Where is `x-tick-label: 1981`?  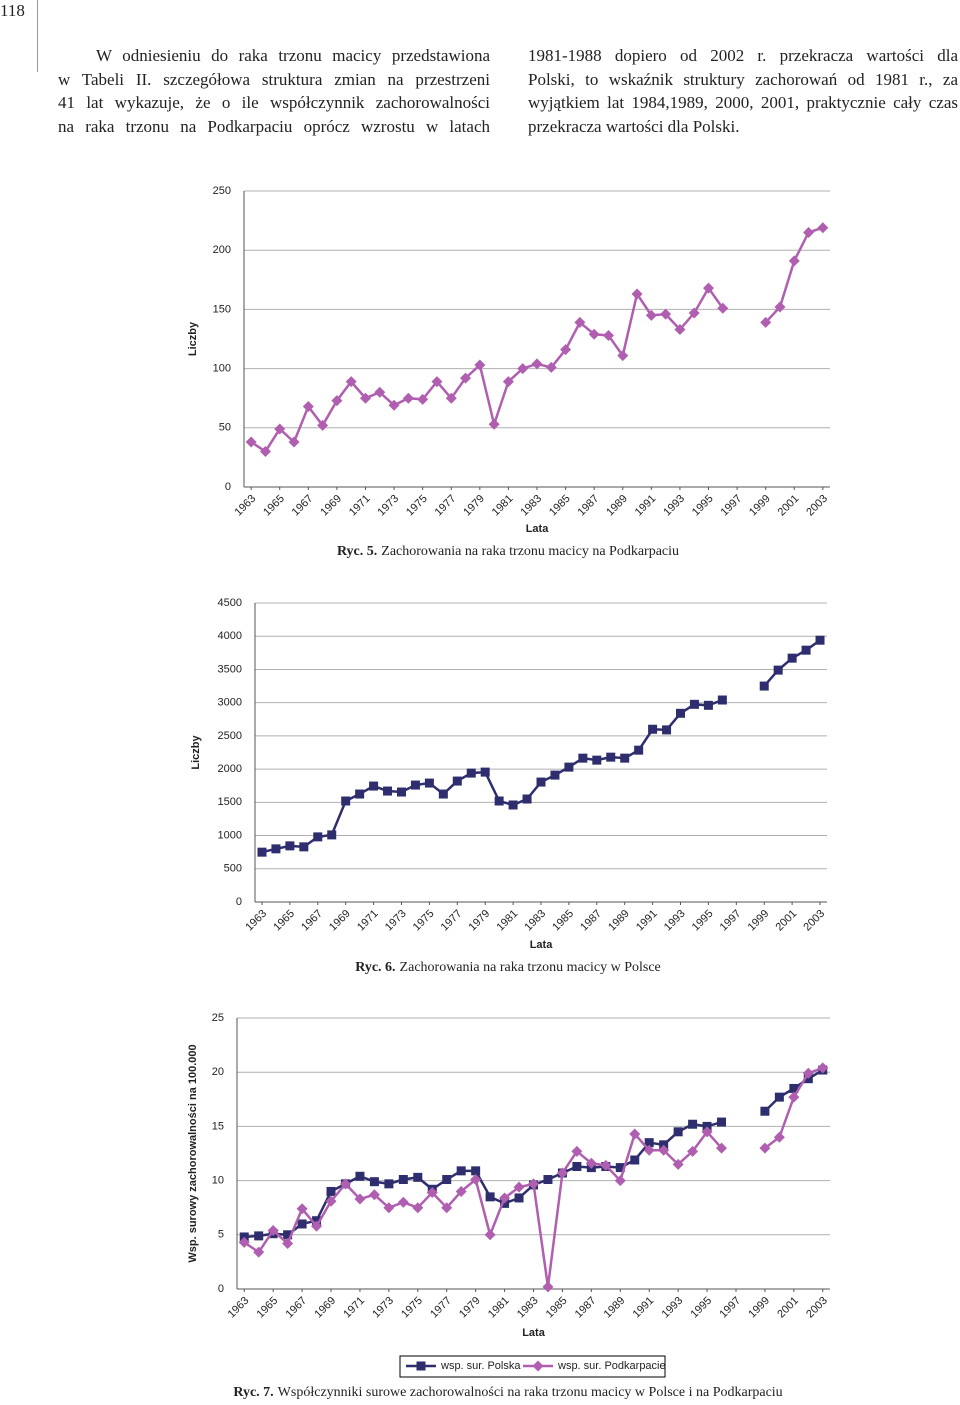
x-tick-label: 1981 is located at coordinates (503, 506).